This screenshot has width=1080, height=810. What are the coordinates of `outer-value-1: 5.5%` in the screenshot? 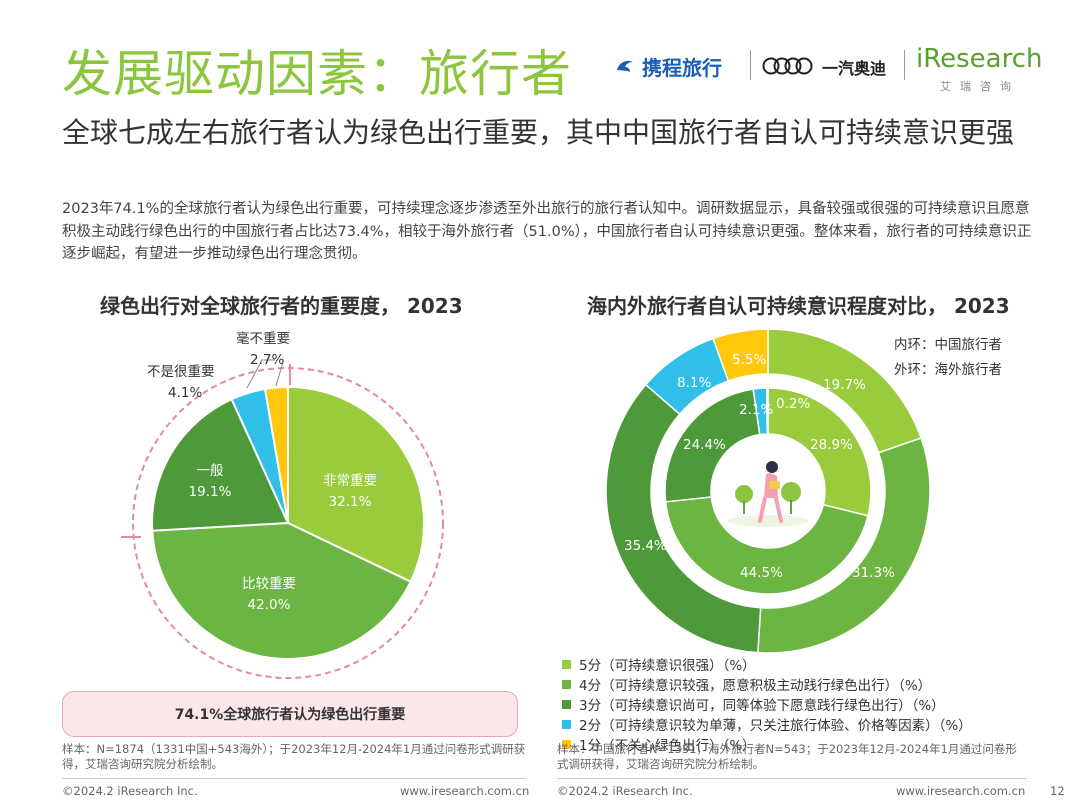 It's located at (749, 360).